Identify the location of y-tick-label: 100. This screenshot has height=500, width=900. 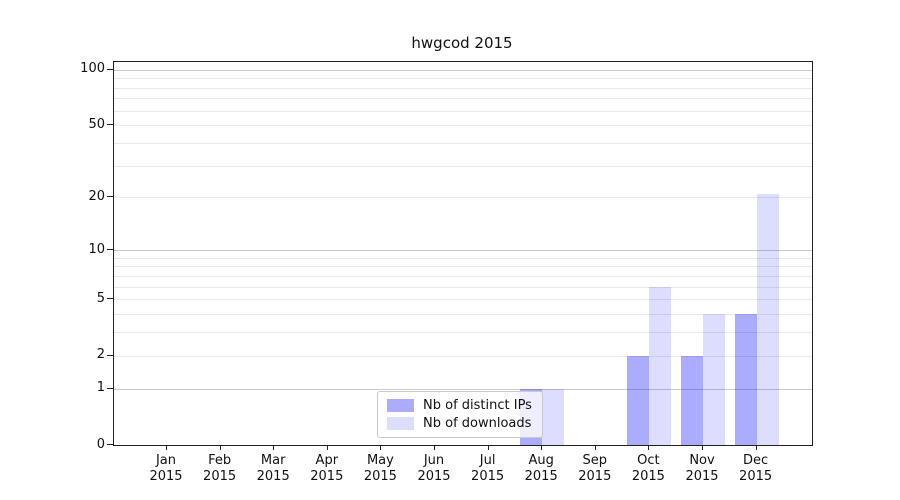
(92, 69).